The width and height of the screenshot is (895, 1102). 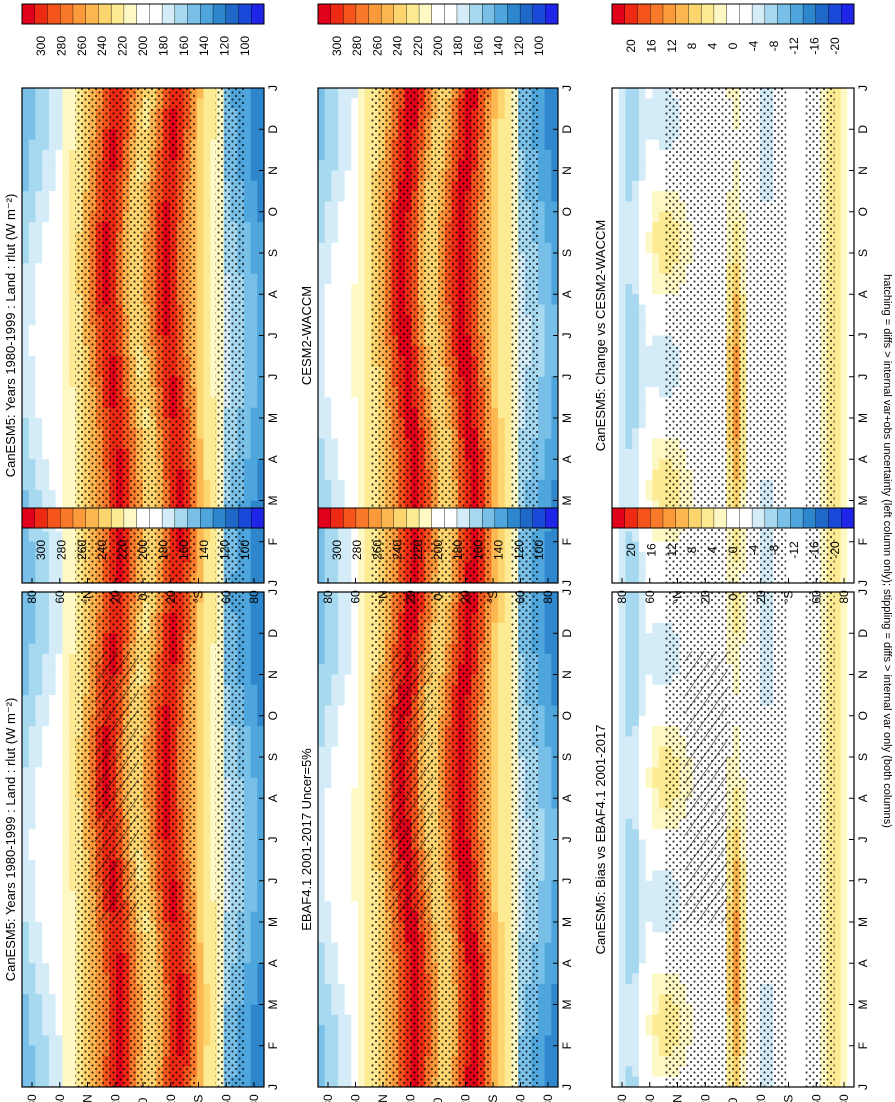 What do you see at coordinates (115, 597) in the screenshot?
I see `y-tick-label: 20` at bounding box center [115, 597].